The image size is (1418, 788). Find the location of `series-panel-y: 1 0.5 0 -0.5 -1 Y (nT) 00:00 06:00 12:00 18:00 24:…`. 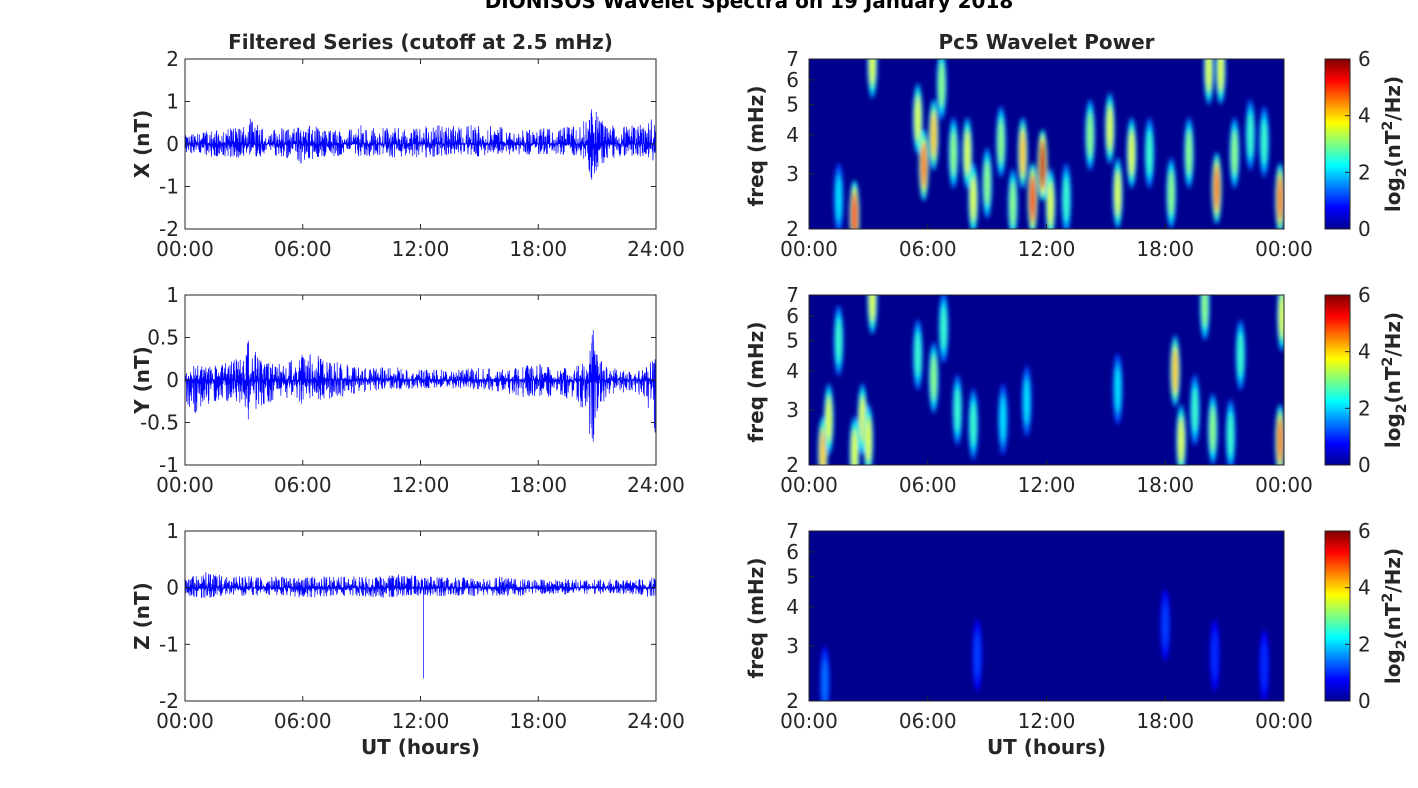

series-panel-y: 1 0.5 0 -0.5 -1 Y (nT) 00:00 06:00 12:00 18:00 24:… is located at coordinates (407, 390).